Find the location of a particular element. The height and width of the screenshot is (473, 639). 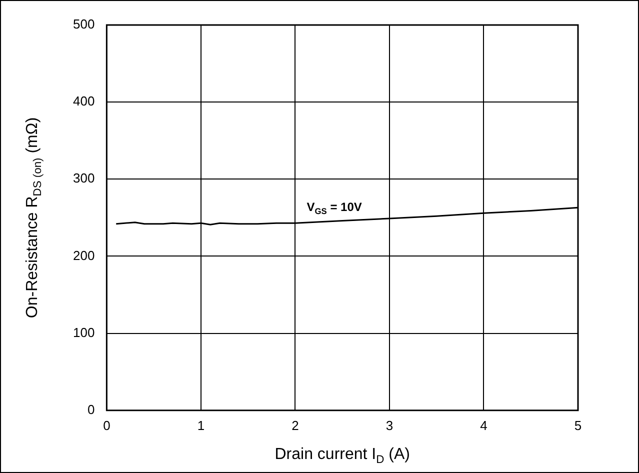

y-tick-label: 500 is located at coordinates (83, 24).